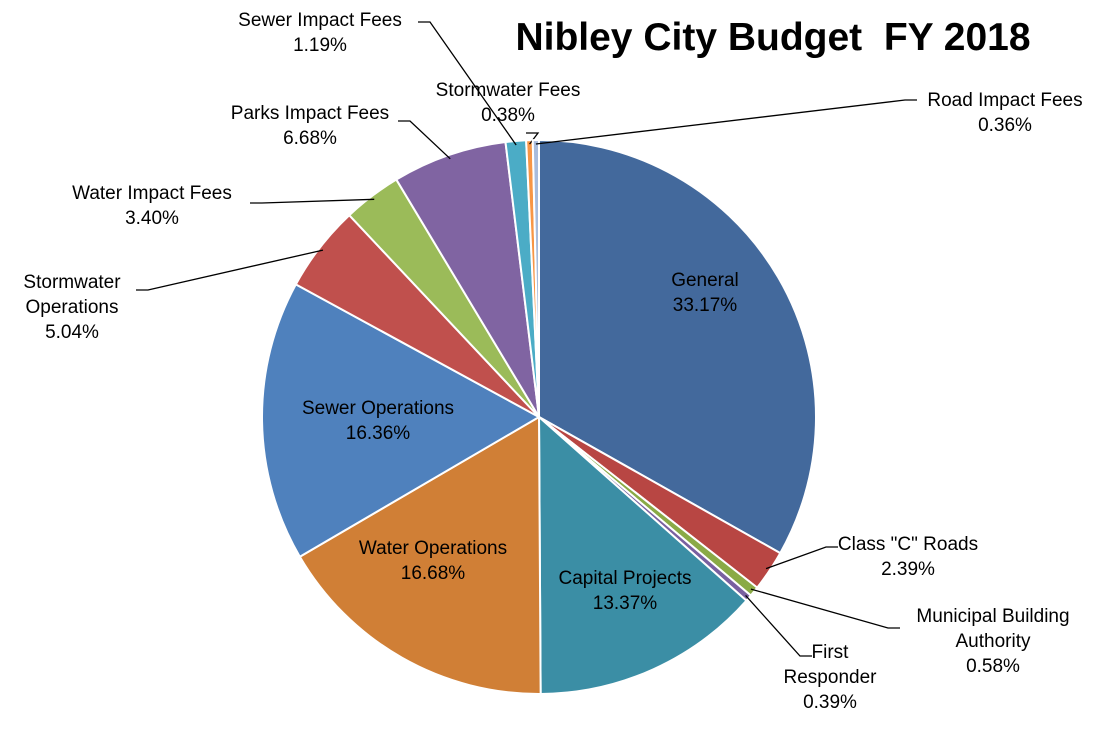 The image size is (1107, 732). What do you see at coordinates (72, 295) in the screenshot?
I see `category-label: Stormwater Operations` at bounding box center [72, 295].